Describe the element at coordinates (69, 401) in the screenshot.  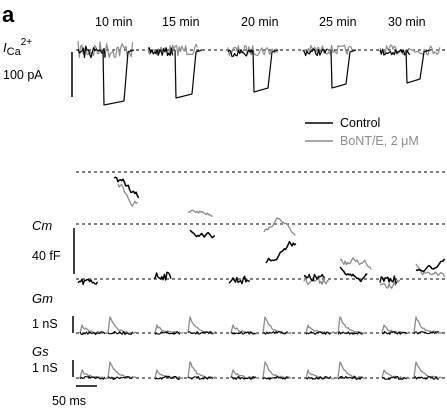
I see `time-scale-label: 50 ms` at that location.